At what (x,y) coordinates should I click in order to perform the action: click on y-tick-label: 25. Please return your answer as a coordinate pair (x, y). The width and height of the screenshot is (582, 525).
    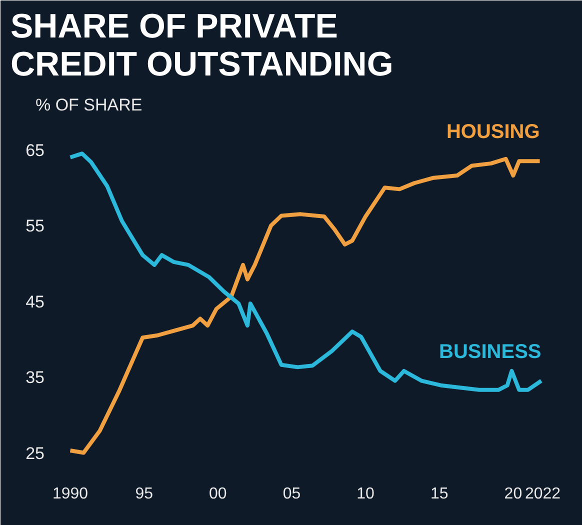
    Looking at the image, I should click on (35, 453).